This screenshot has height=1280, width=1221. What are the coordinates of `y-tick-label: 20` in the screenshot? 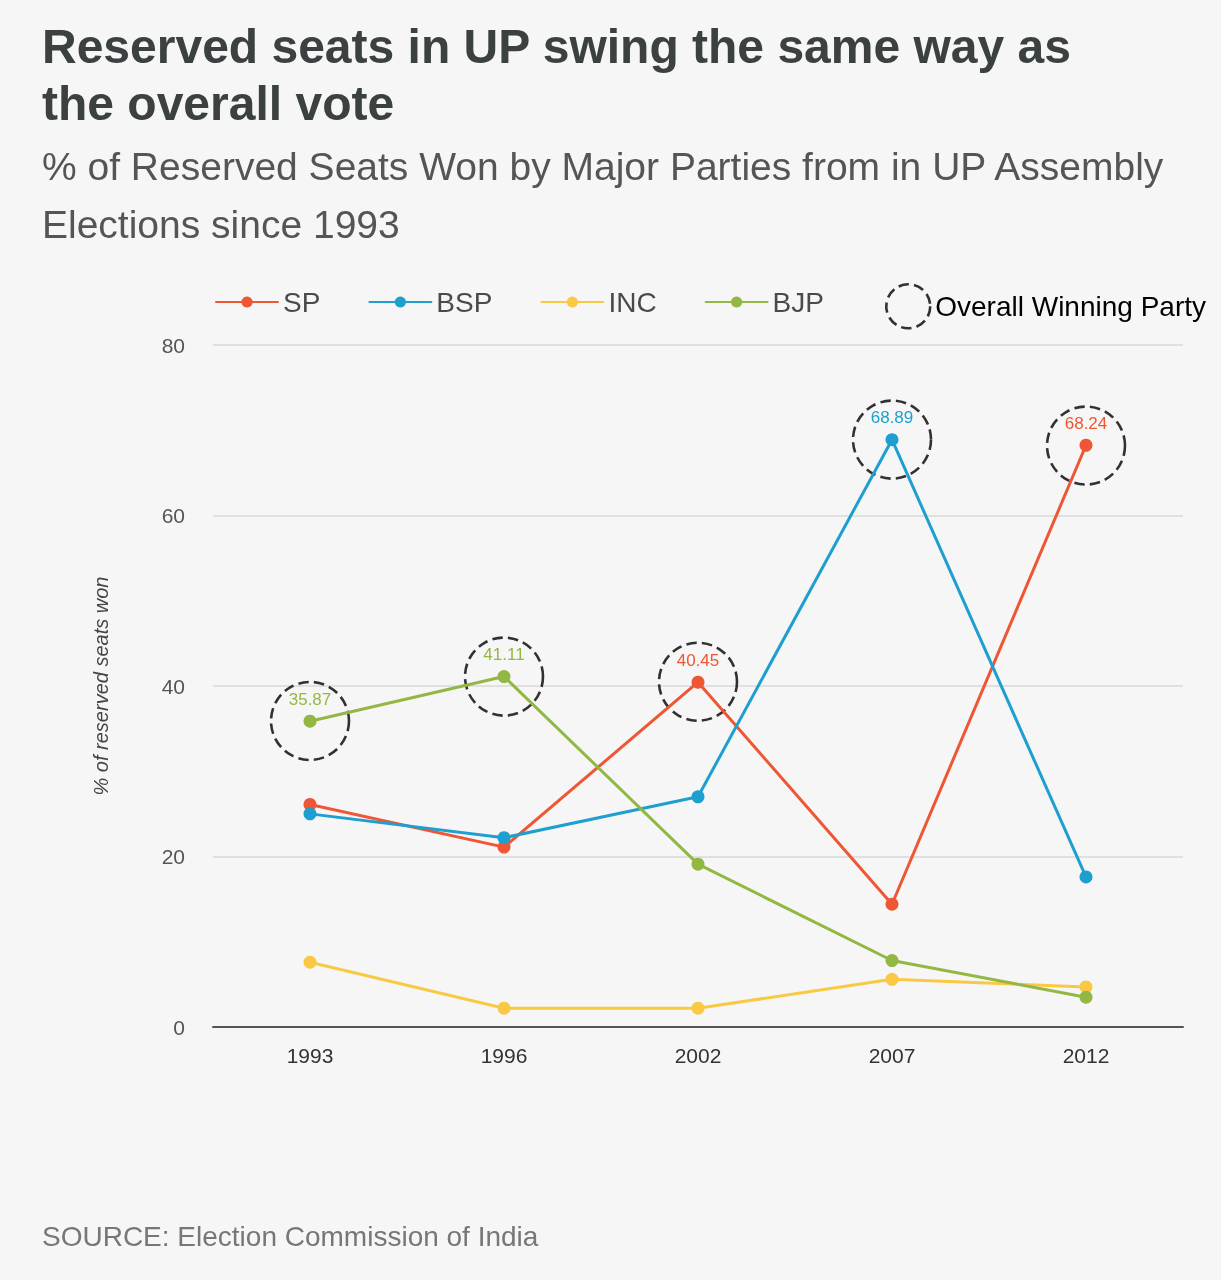 It's located at (173, 856).